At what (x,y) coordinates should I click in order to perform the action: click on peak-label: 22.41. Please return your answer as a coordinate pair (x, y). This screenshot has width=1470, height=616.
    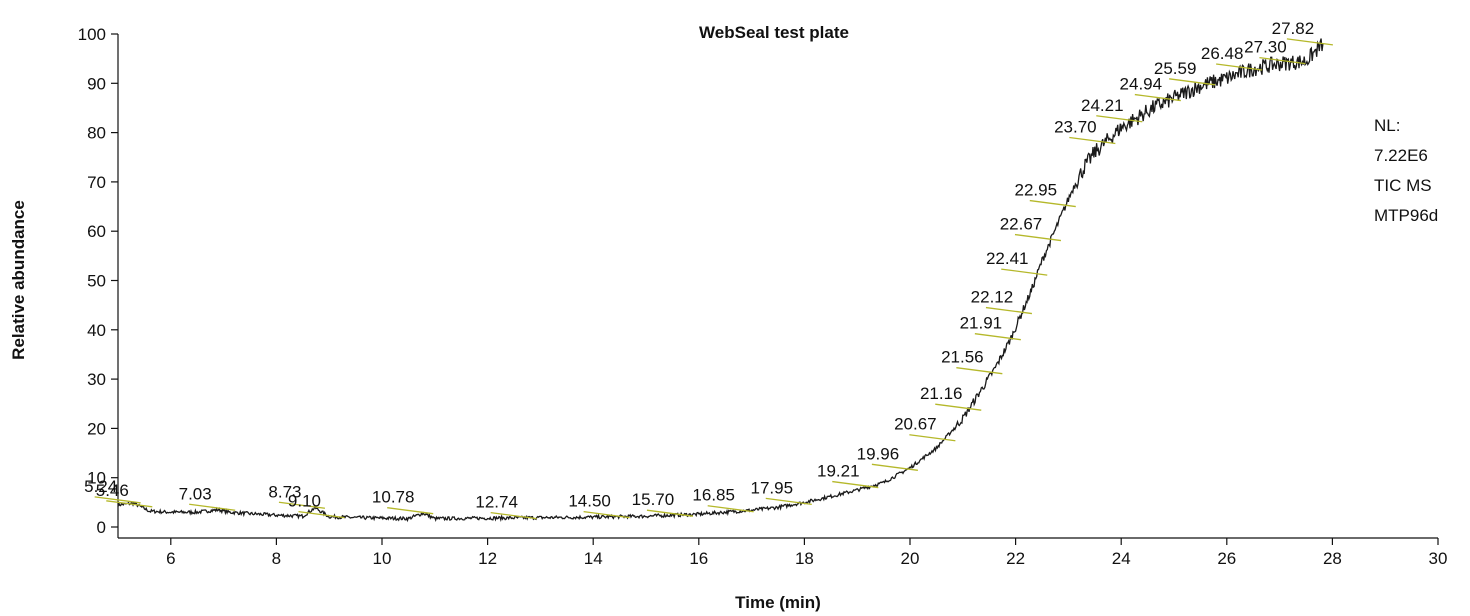
    Looking at the image, I should click on (1007, 258).